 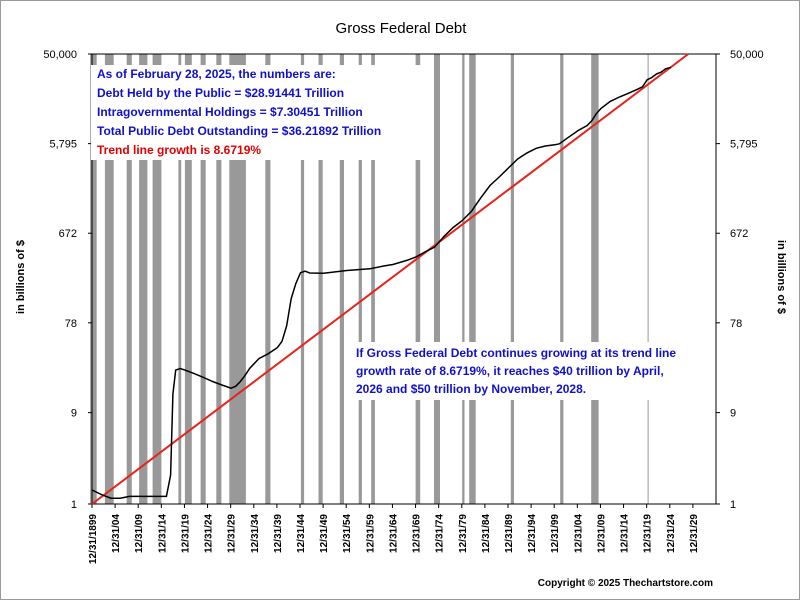 What do you see at coordinates (739, 234) in the screenshot?
I see `y-tick-label-right: 672` at bounding box center [739, 234].